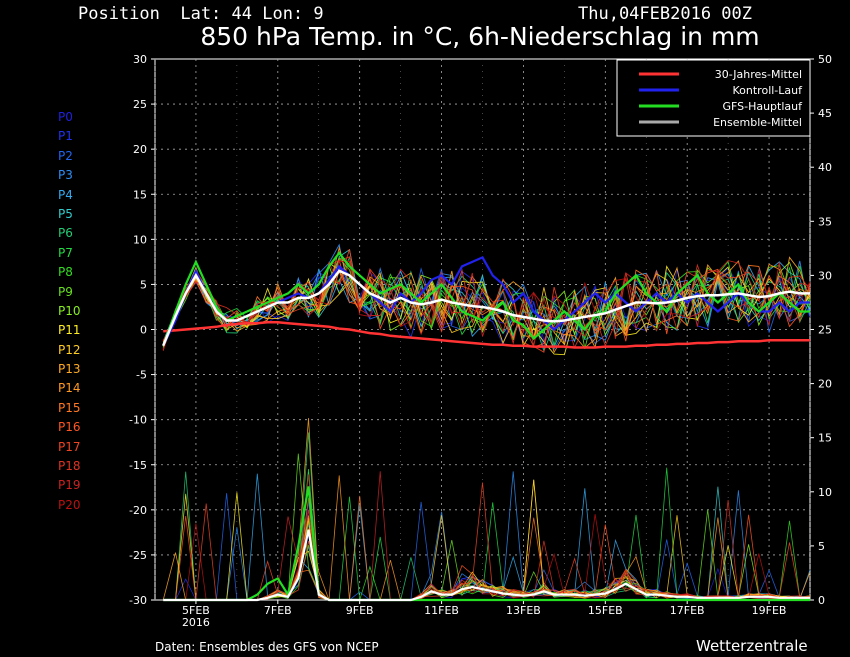 Image resolution: width=850 pixels, height=657 pixels. I want to click on member-temp-line-p0, so click(486, 305).